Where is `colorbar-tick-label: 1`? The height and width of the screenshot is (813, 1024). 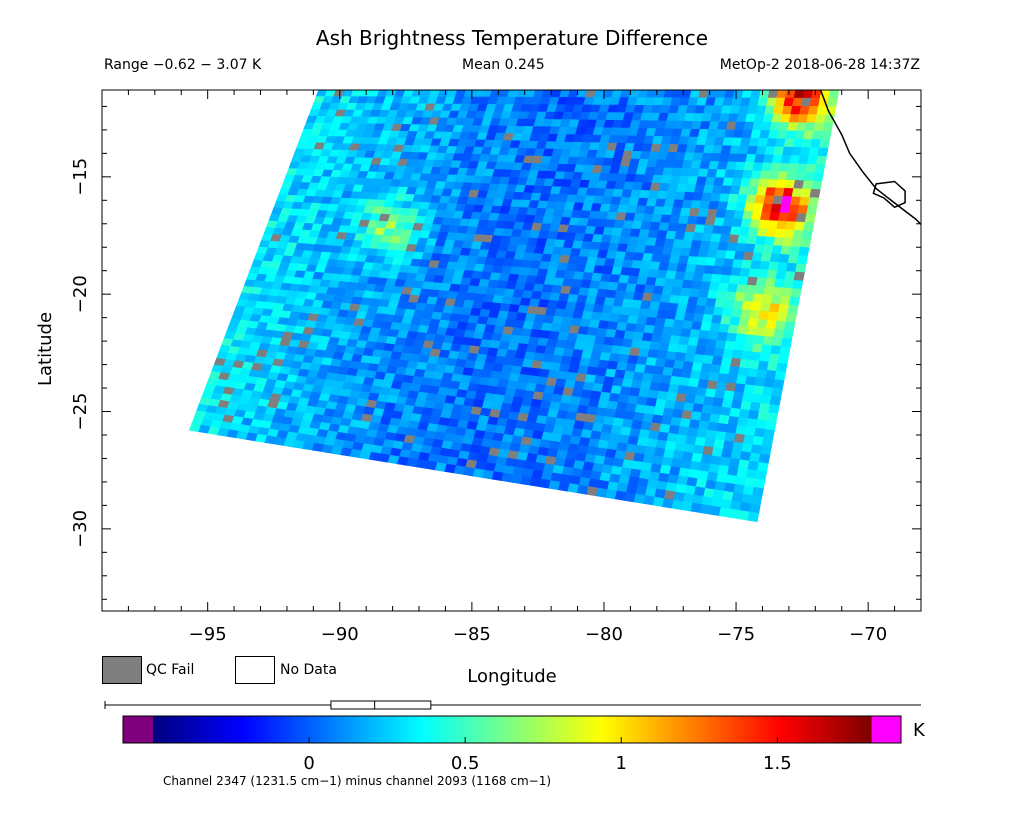
colorbar-tick-label: 1 is located at coordinates (621, 763).